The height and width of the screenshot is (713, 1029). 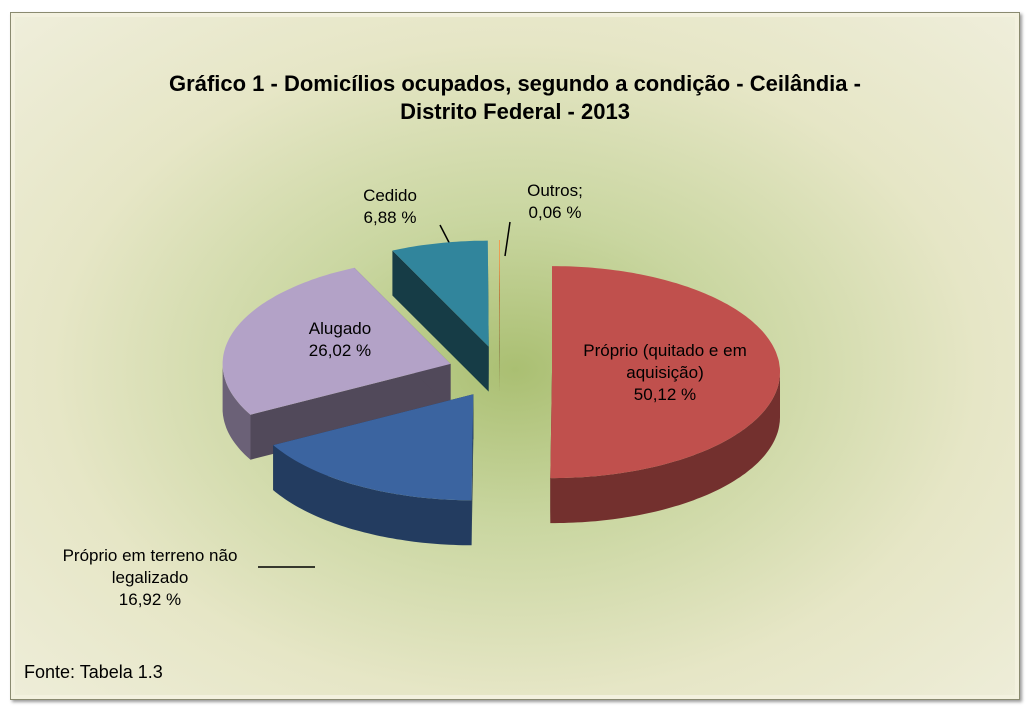 I want to click on value-label: 16,92 %, so click(x=150, y=599).